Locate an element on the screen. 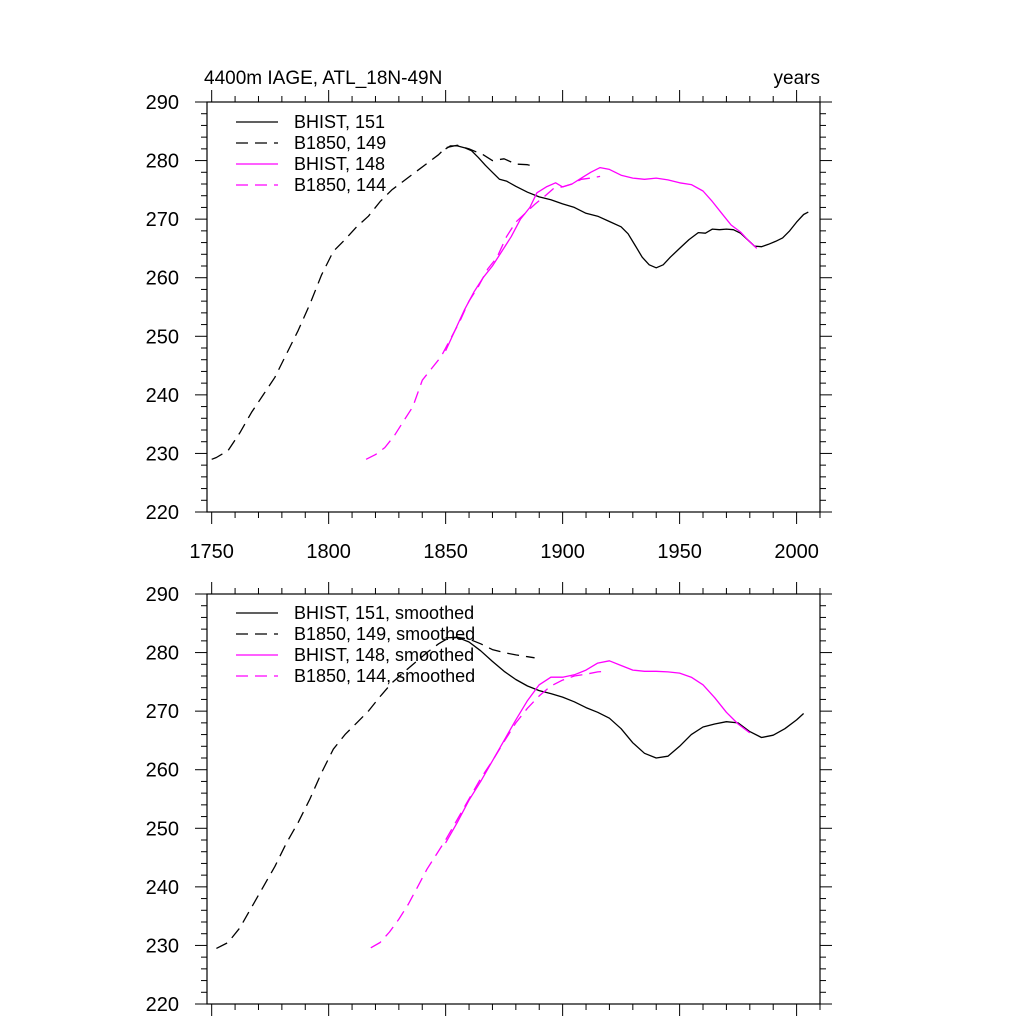 The width and height of the screenshot is (1024, 1024). x-tick-label: 1850 is located at coordinates (445, 552).